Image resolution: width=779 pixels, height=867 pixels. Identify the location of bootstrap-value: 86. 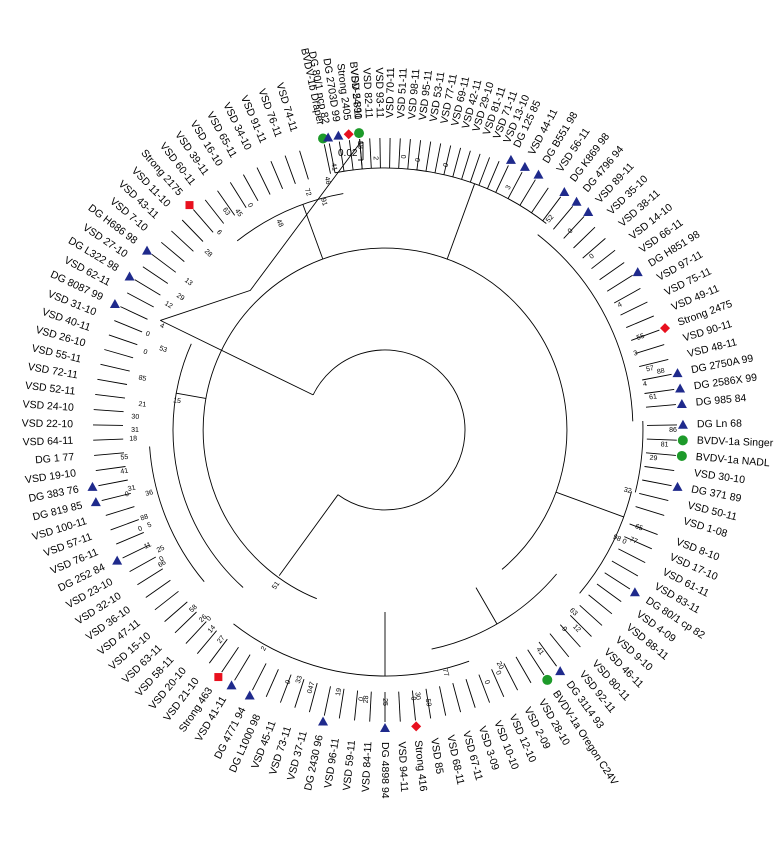
(673, 430).